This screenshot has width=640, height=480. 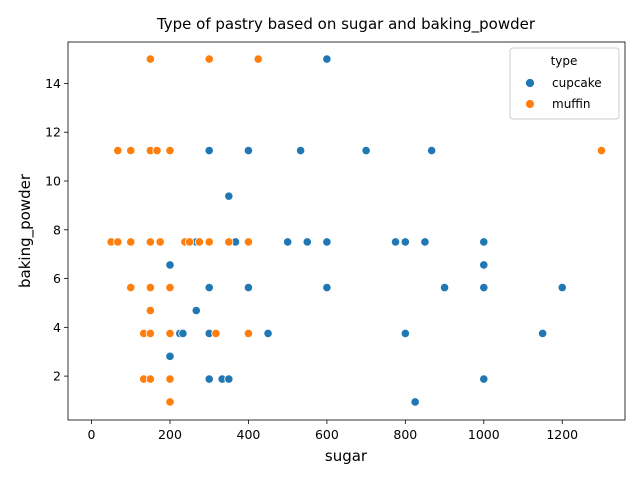 I want to click on y-tick-label: 2, so click(x=57, y=376).